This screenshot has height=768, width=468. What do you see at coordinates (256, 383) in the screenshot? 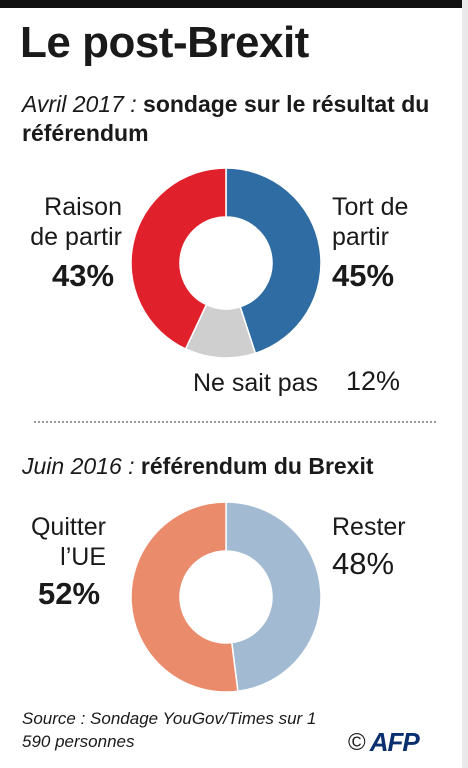
I see `label-ne-sait-pas: Ne sait pas` at bounding box center [256, 383].